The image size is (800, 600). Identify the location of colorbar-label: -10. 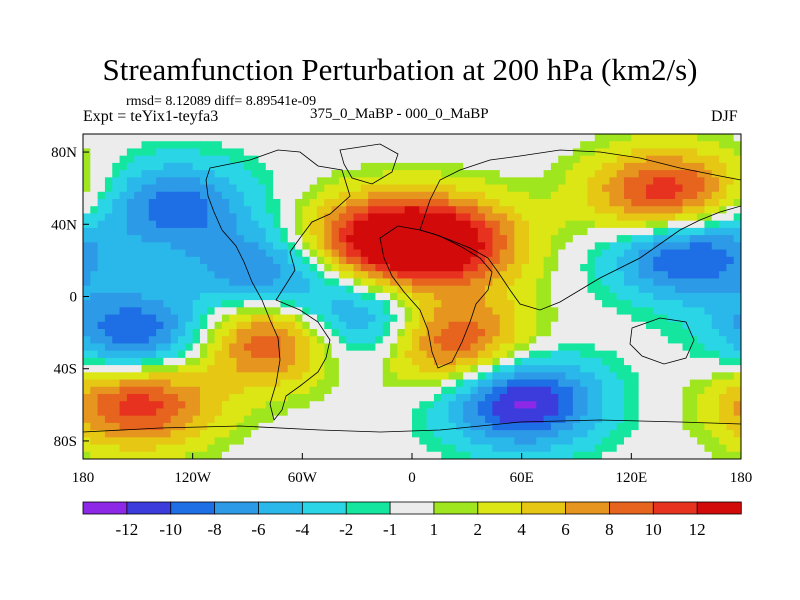
(170, 529).